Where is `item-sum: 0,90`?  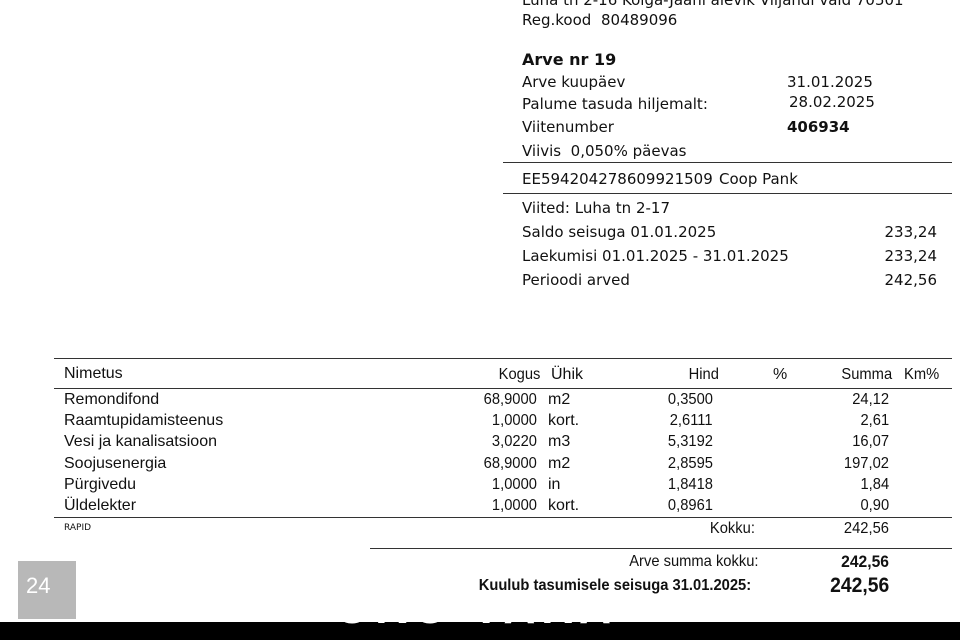
item-sum: 0,90 is located at coordinates (874, 505).